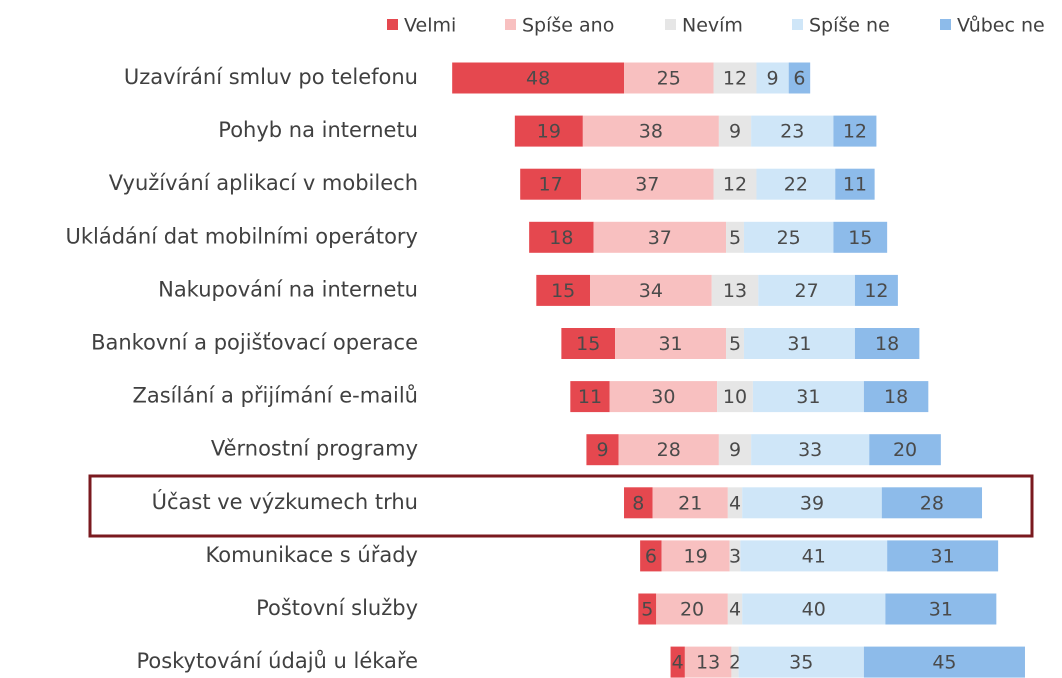 Image resolution: width=1062 pixels, height=678 pixels. Describe the element at coordinates (254, 343) in the screenshot. I see `category-label: Bankovní a pojišťovací operace` at that location.